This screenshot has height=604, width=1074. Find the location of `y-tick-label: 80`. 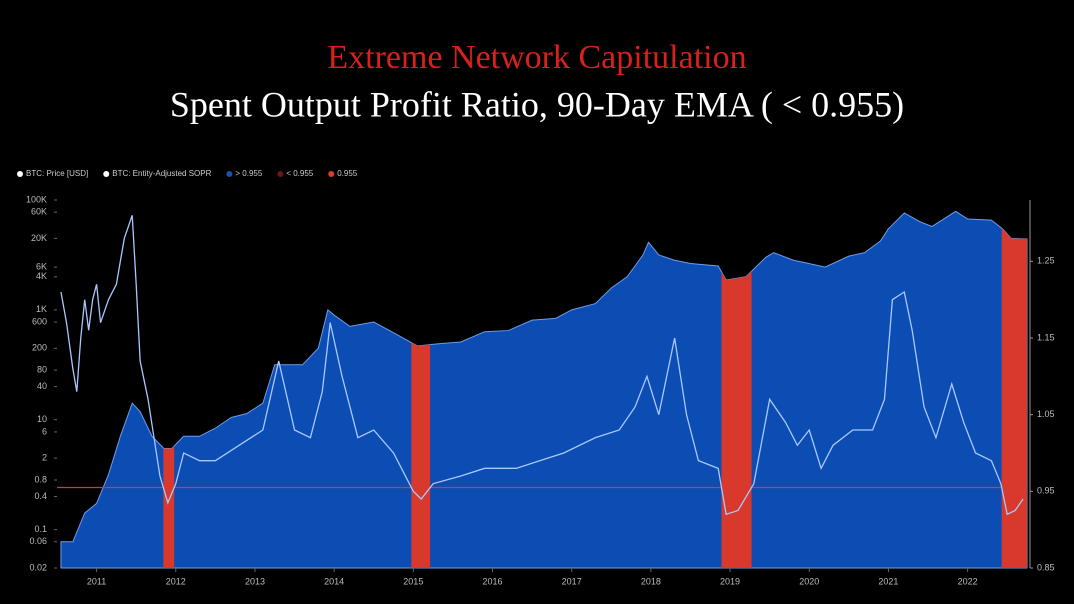

y-tick-label: 80 is located at coordinates (42, 370).